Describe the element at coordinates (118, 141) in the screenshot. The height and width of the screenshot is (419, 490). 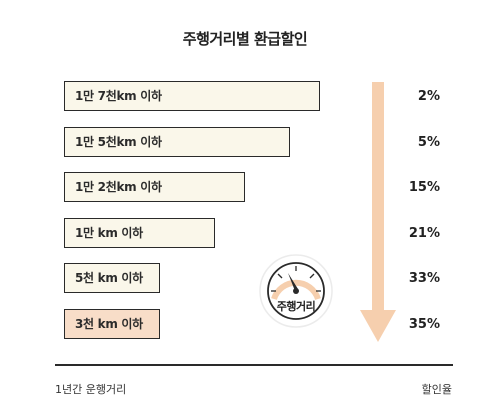
I see `bar-label: 1만 5천km 이하` at that location.